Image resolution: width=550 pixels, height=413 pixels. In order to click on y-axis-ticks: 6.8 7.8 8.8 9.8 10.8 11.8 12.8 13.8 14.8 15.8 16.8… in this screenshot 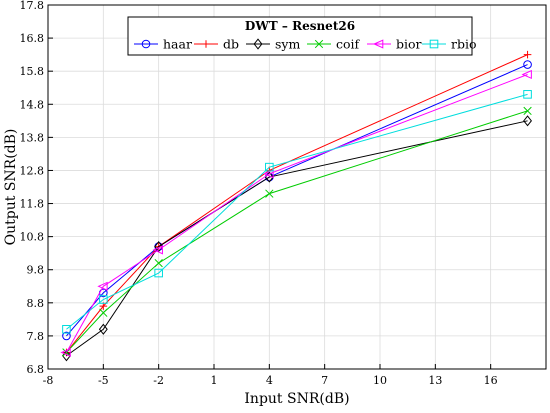, I will do `click(36, 188)`.